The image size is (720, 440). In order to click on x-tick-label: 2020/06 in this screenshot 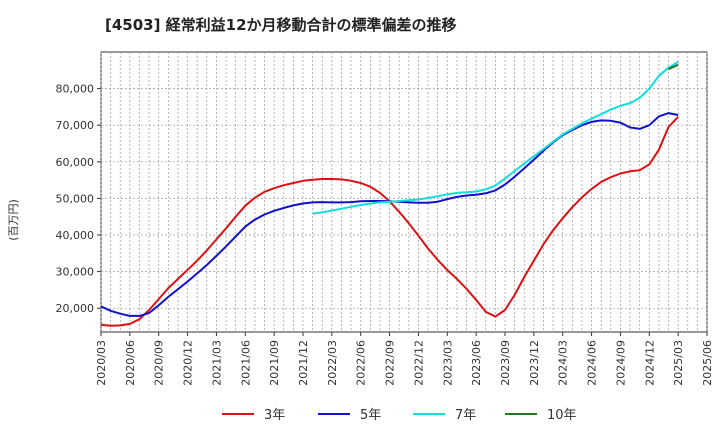, I will do `click(130, 363)`.